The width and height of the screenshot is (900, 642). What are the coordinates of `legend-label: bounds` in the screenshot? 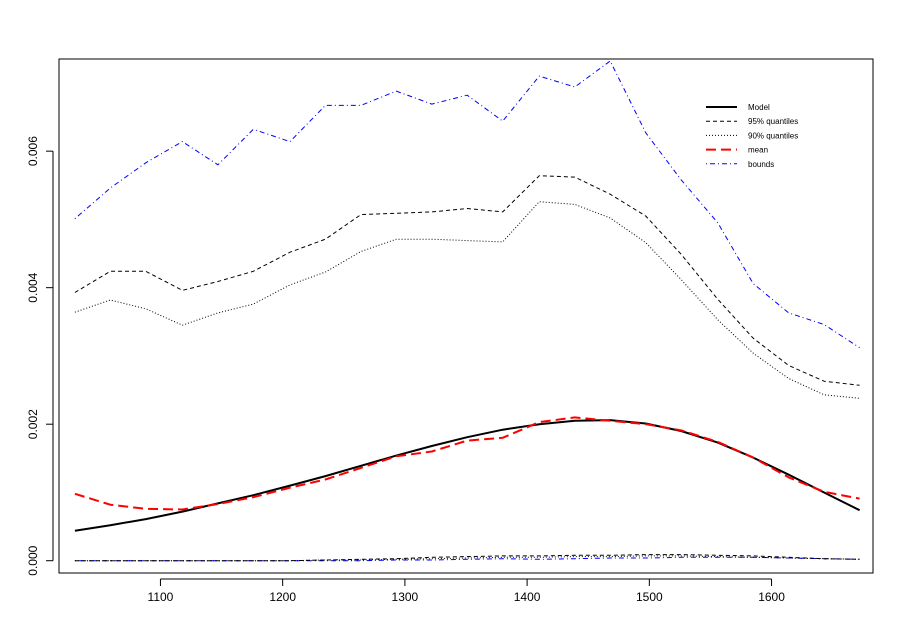 It's located at (761, 164).